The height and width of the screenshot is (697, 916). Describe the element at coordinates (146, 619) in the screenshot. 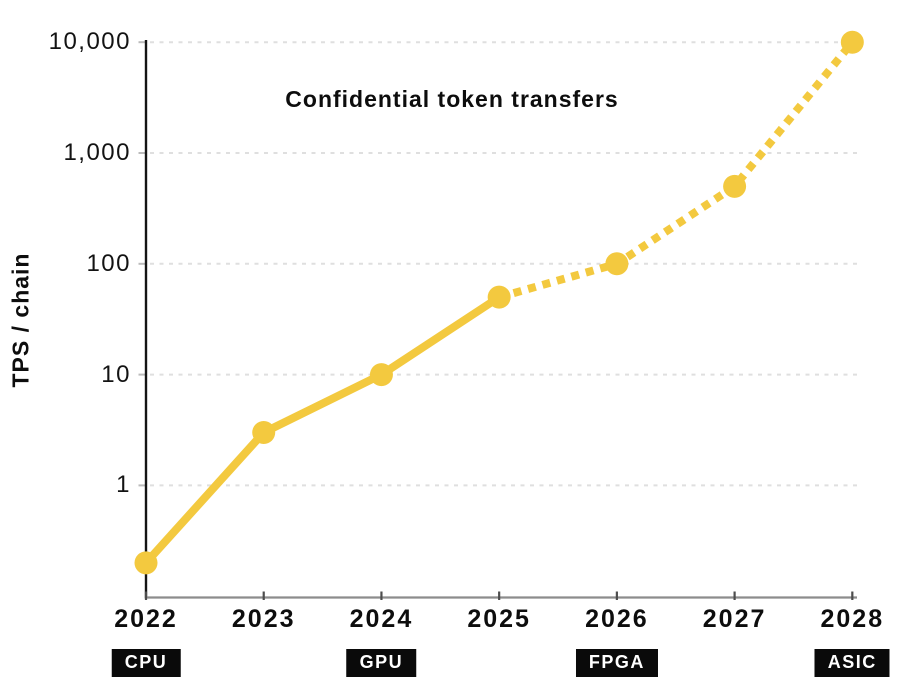

I see `x-axis-tick-label: 2022` at that location.